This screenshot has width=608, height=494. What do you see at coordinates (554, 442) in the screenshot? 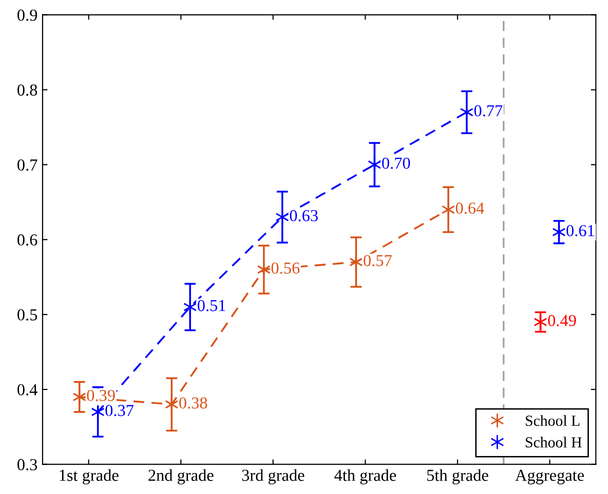
I see `legend-label: School H` at bounding box center [554, 442].